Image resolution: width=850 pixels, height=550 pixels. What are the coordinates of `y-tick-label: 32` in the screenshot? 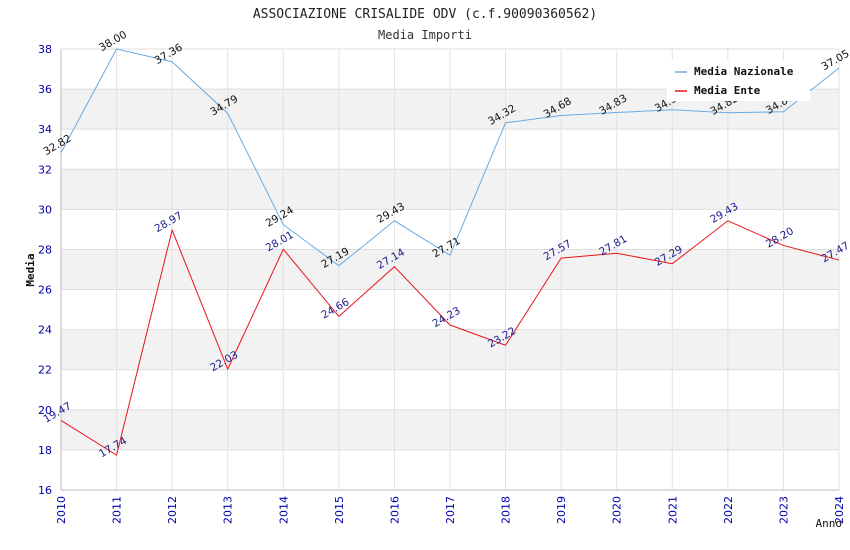 It's located at (45, 169).